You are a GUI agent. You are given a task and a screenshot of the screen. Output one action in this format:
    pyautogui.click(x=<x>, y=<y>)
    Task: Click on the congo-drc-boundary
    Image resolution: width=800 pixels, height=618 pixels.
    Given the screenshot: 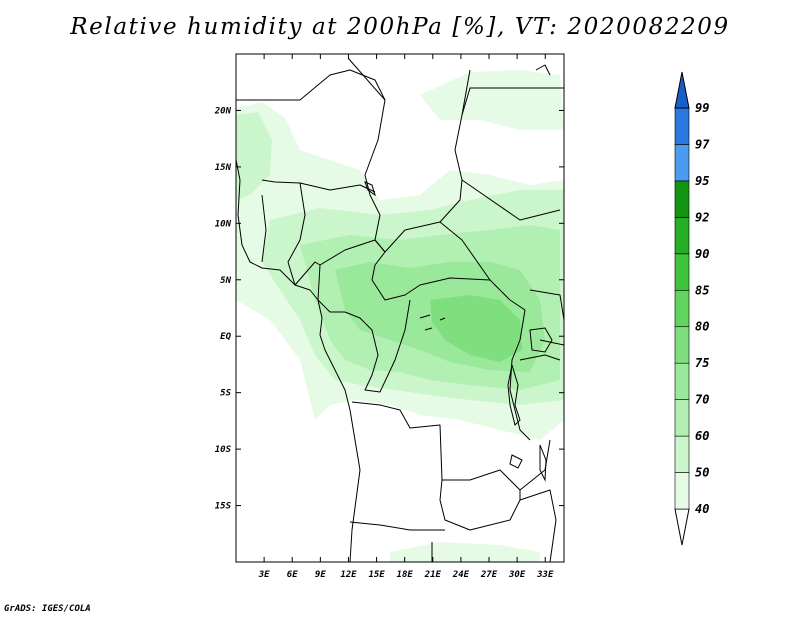 What is the action you would take?
    pyautogui.click(x=377, y=346)
    